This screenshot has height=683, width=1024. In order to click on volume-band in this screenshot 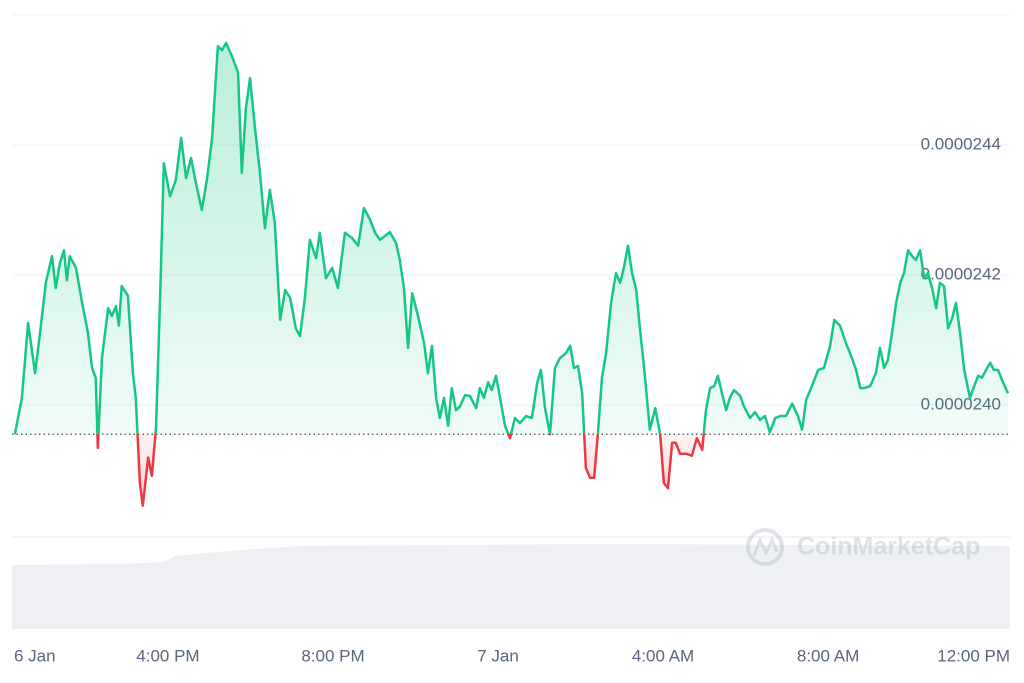, I will do `click(511, 586)`.